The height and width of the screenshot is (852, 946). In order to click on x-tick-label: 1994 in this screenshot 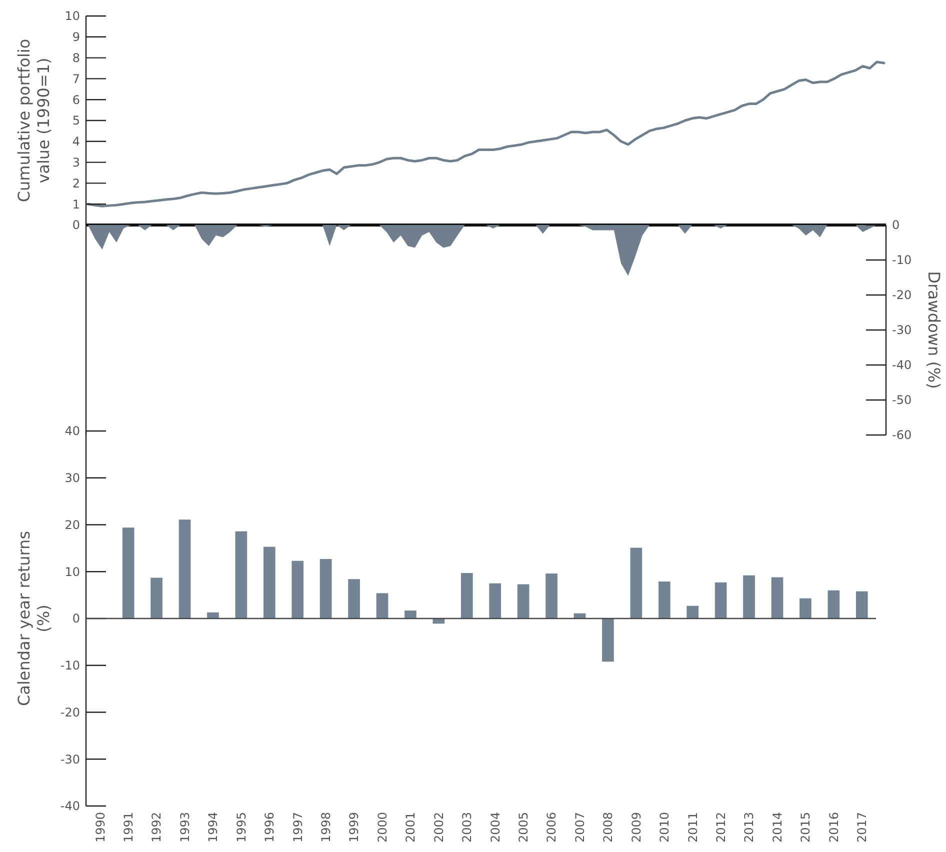, I will do `click(213, 827)`.